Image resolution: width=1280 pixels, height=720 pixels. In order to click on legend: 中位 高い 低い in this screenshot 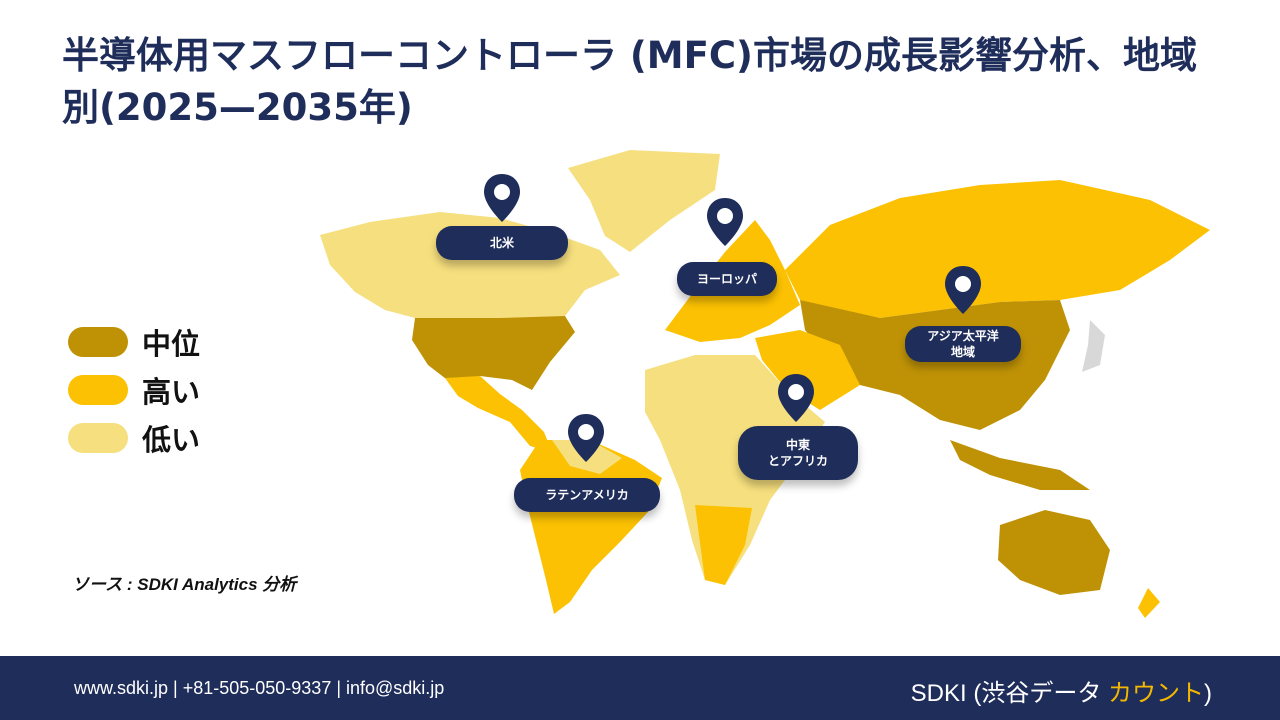, I will do `click(134, 390)`.